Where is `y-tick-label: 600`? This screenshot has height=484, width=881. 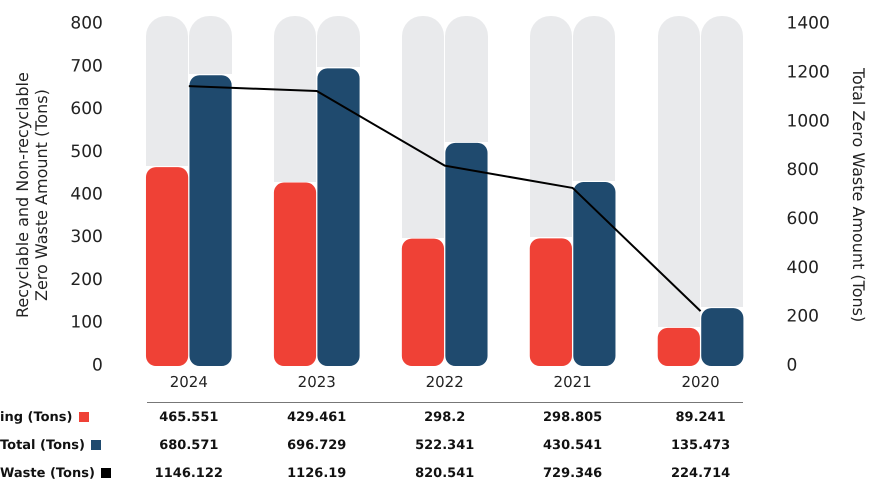 y-tick-label: 600 is located at coordinates (86, 109).